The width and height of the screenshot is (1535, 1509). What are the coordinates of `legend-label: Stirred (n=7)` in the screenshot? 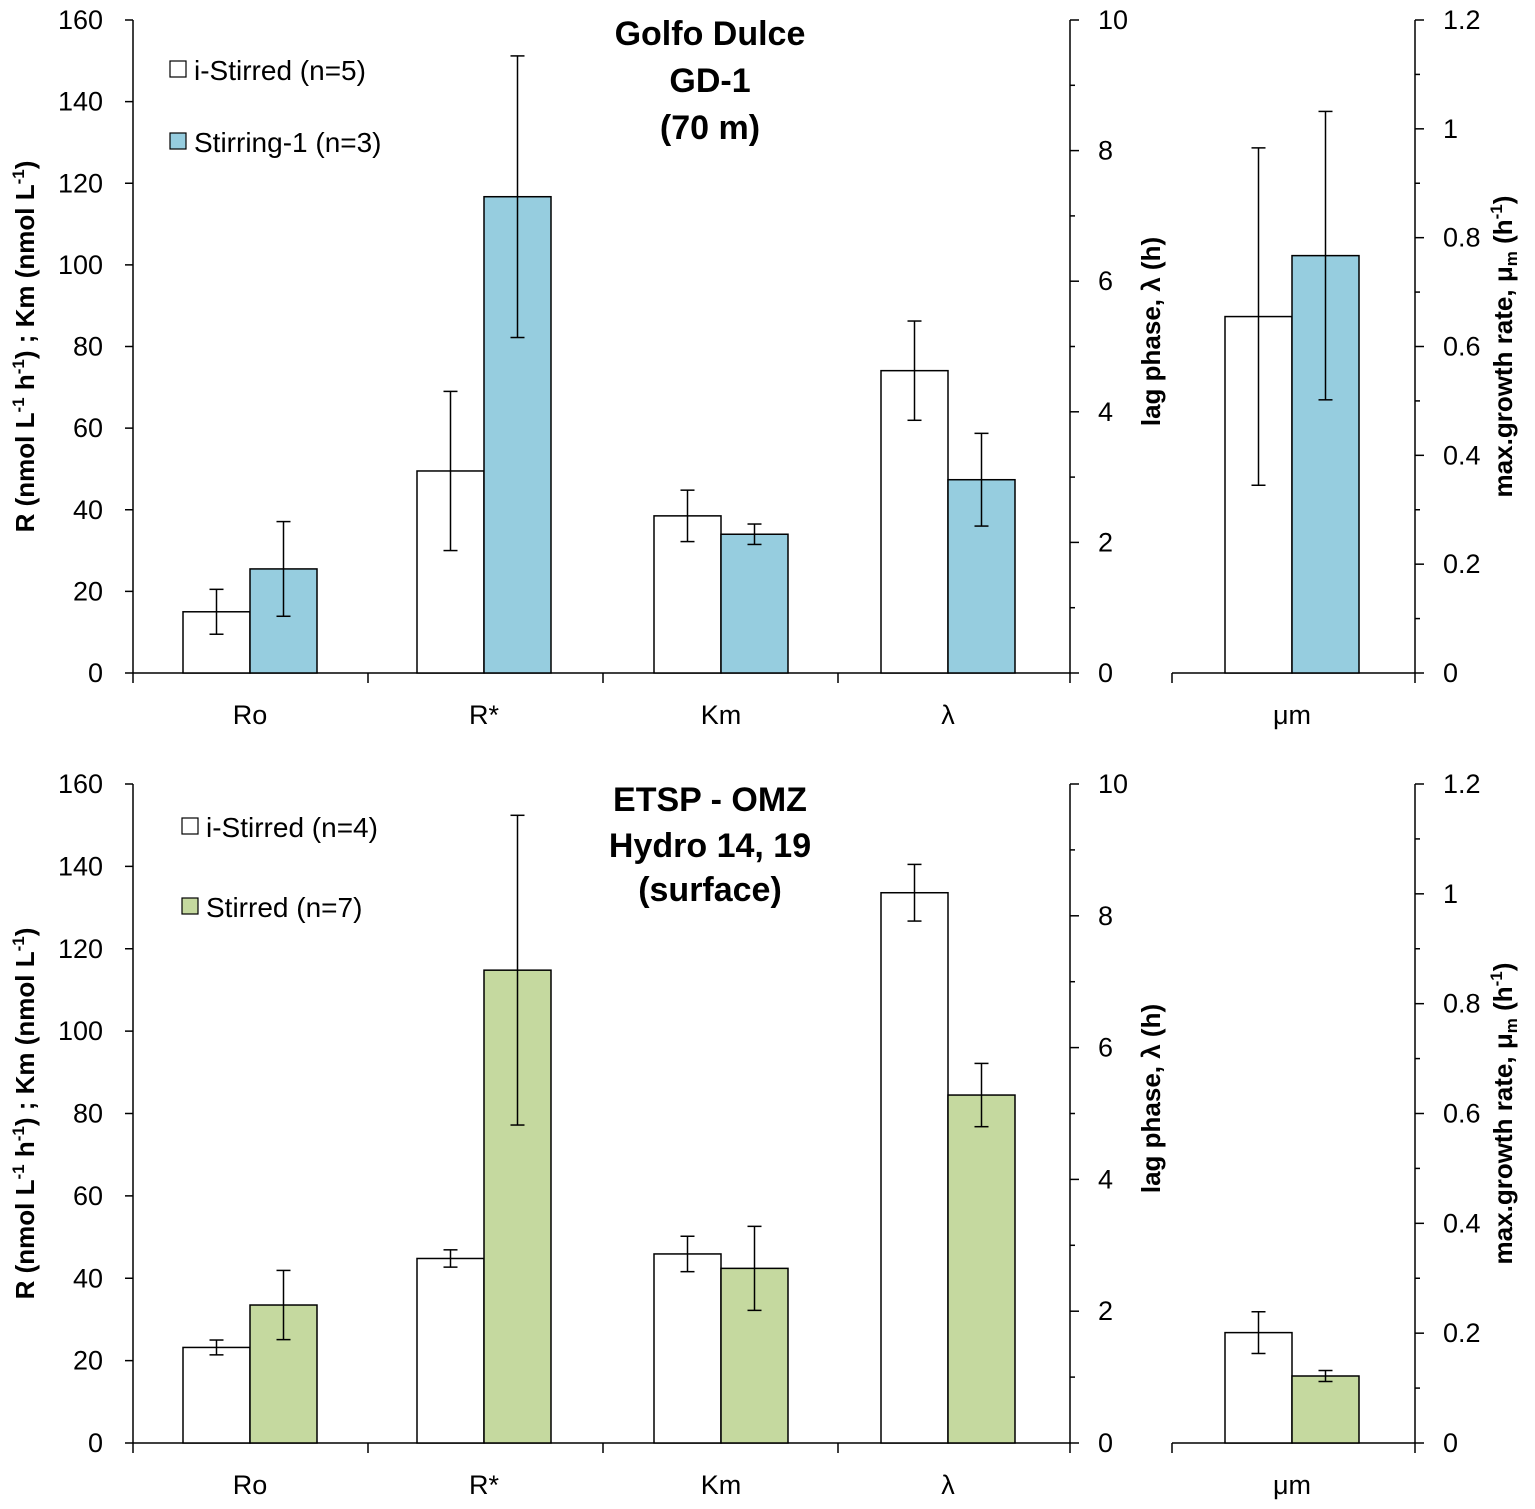 It's located at (284, 907).